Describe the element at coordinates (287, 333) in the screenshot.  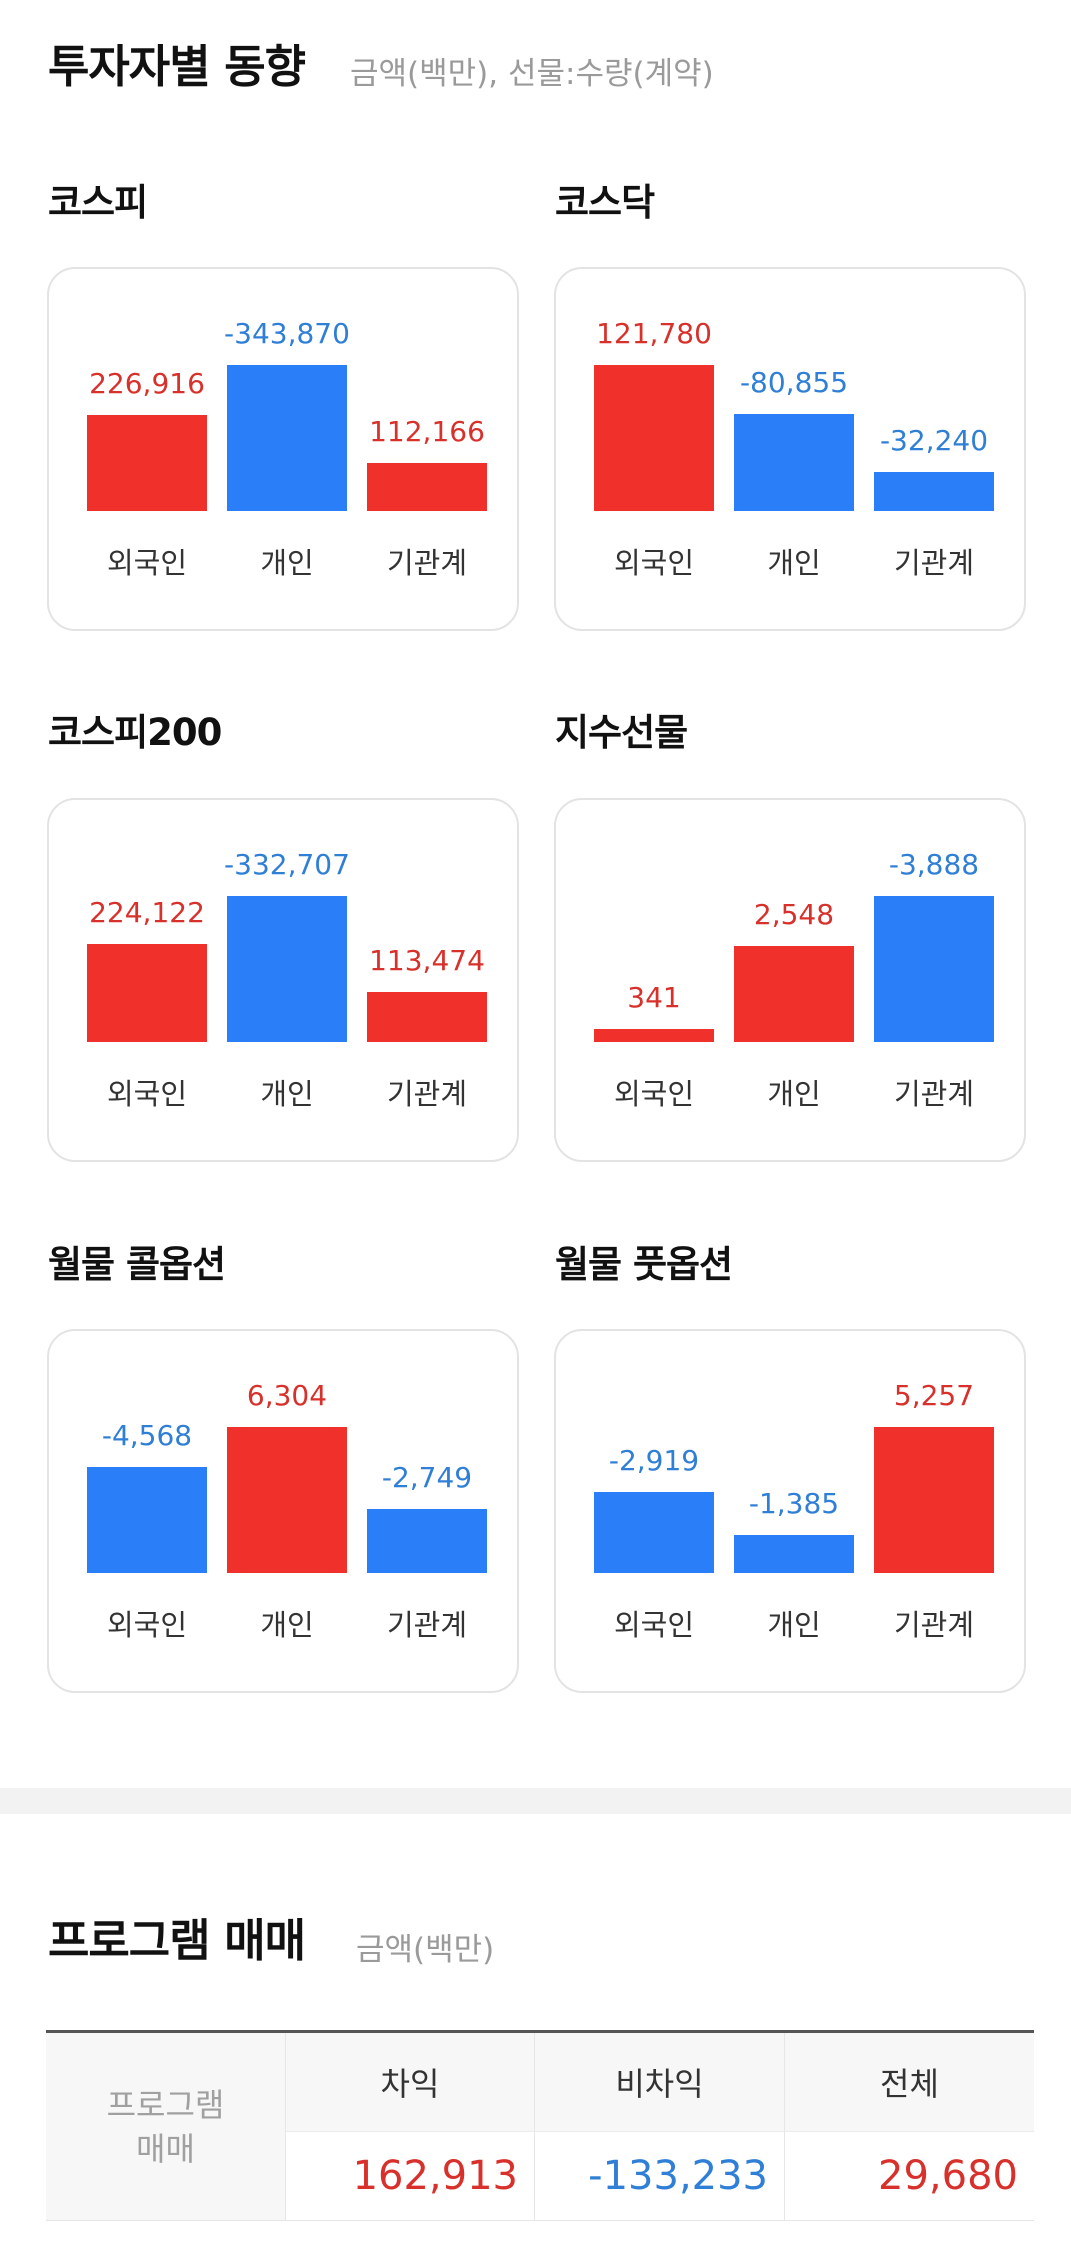
I see `value-label-kospi-individual: -343,870` at that location.